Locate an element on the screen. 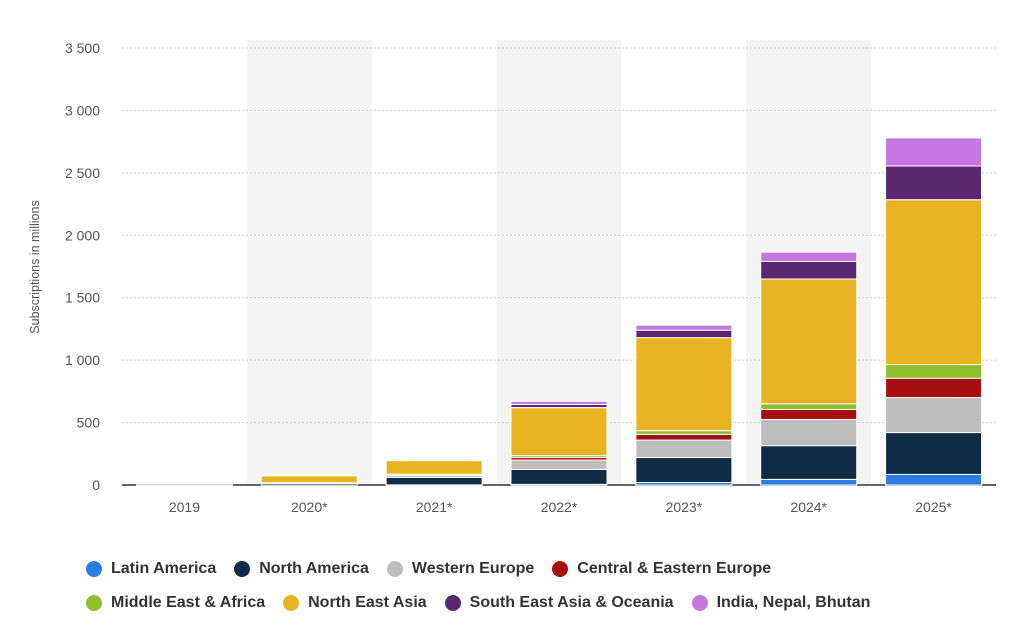 Image resolution: width=1024 pixels, height=621 pixels. legend-marker-south-east-asia-oceania is located at coordinates (452, 603).